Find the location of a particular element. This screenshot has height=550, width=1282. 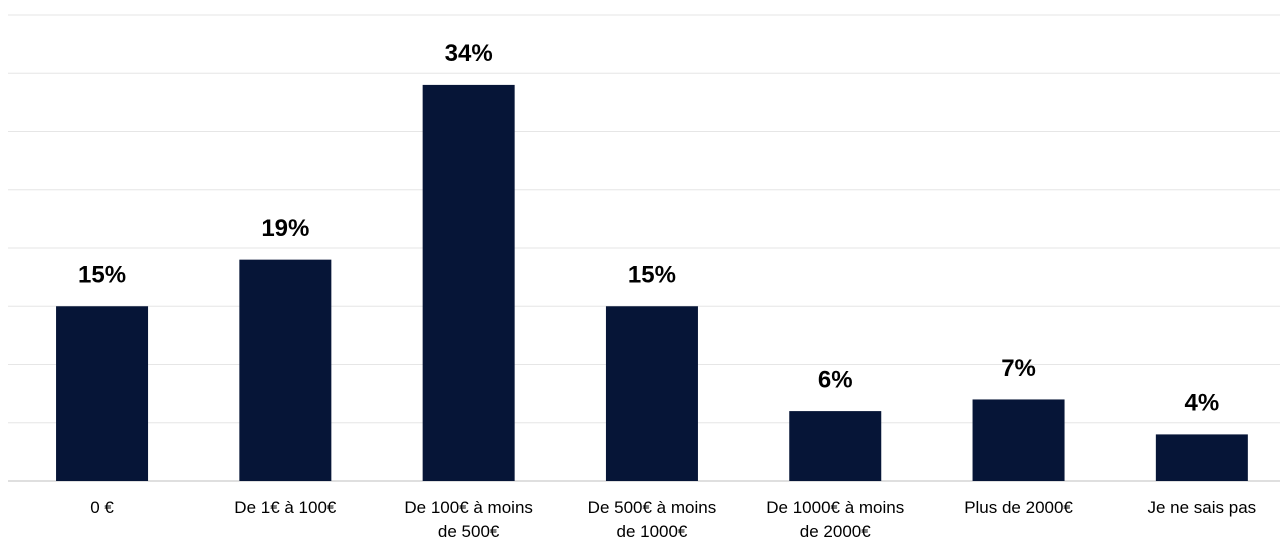

x-tick-label: Je ne sais pas is located at coordinates (1202, 507).